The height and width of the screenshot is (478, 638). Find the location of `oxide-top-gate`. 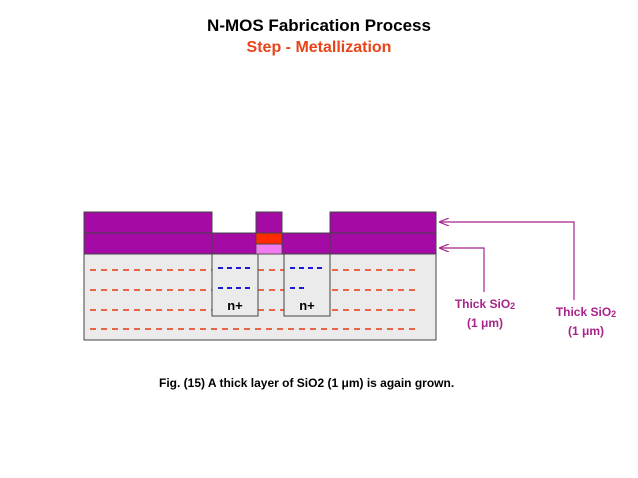

oxide-top-gate is located at coordinates (269, 222).